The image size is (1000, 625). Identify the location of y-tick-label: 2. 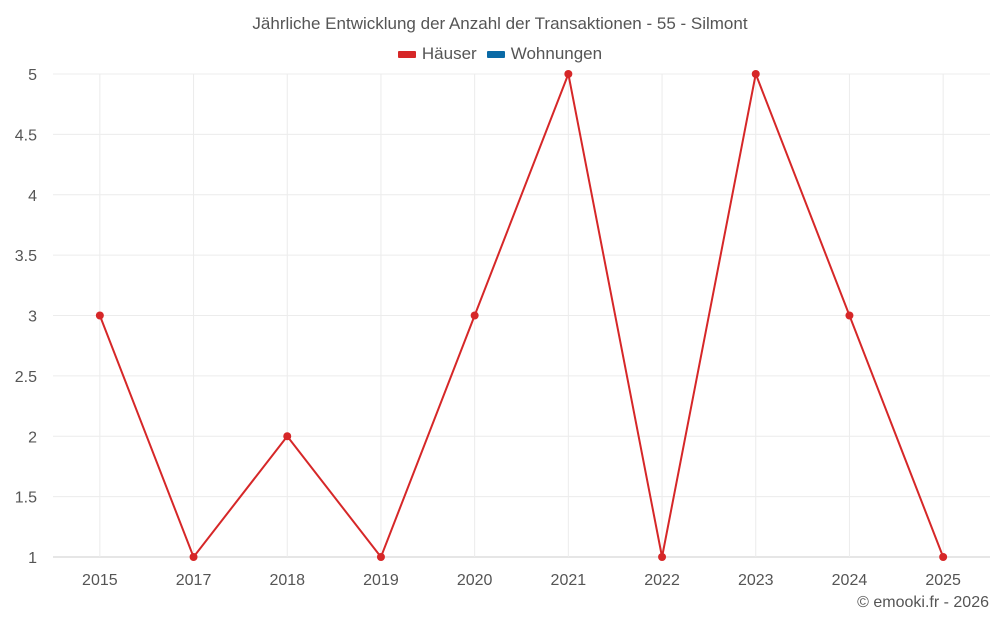
(32, 437).